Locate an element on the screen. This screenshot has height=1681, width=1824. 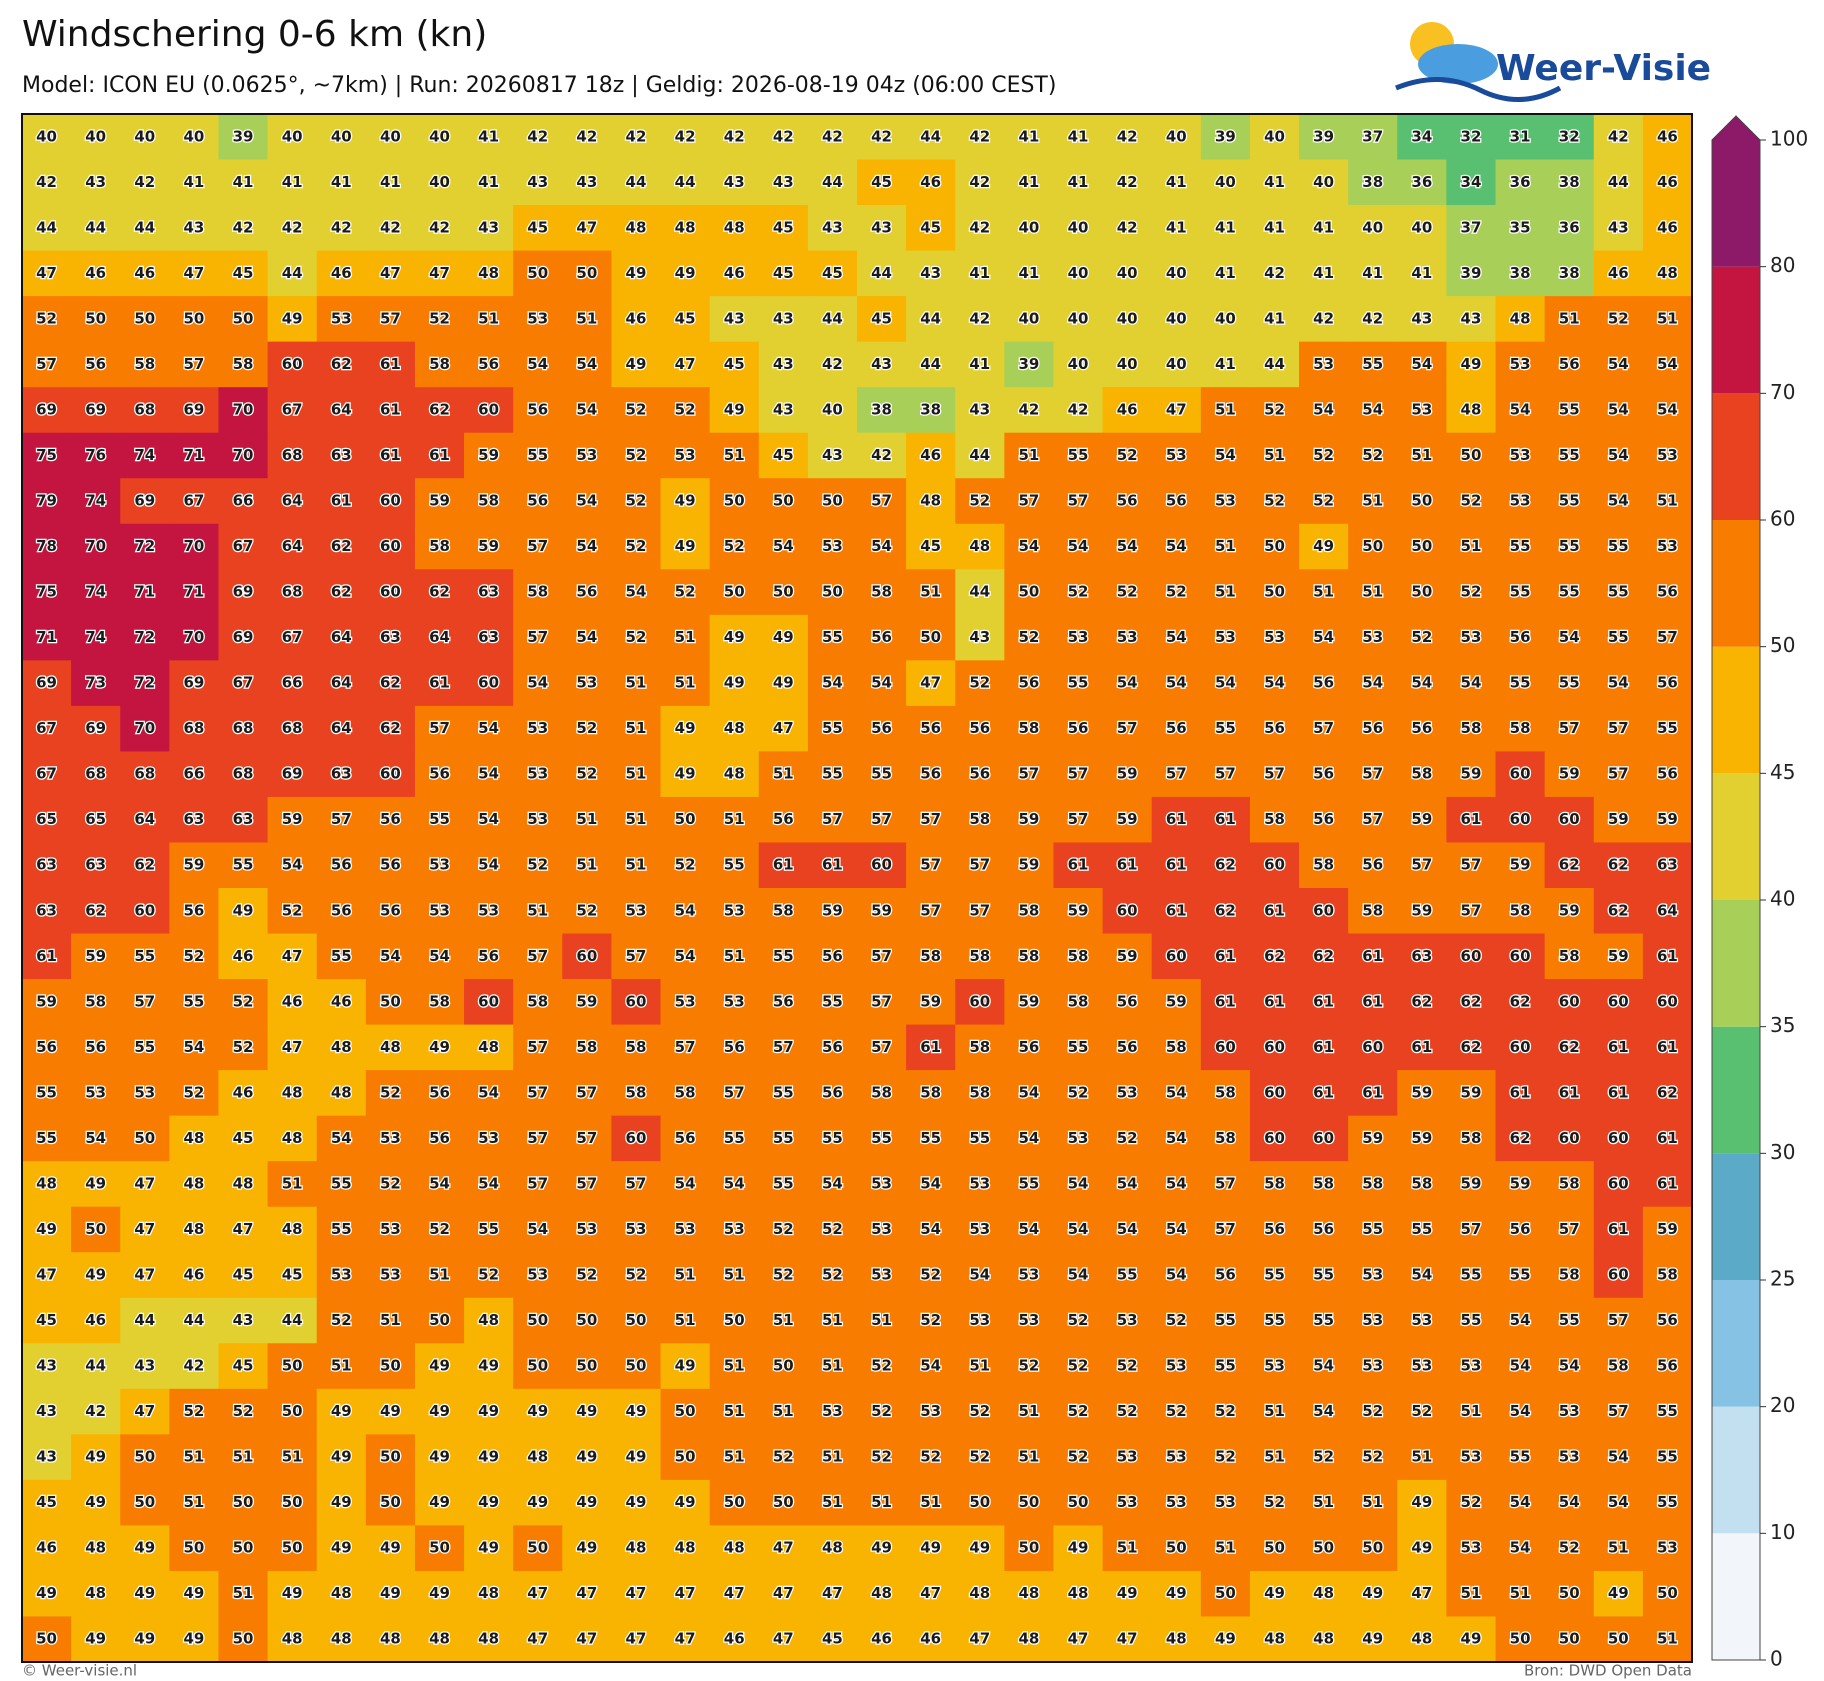
cell-value: 55 is located at coordinates (881, 1138).